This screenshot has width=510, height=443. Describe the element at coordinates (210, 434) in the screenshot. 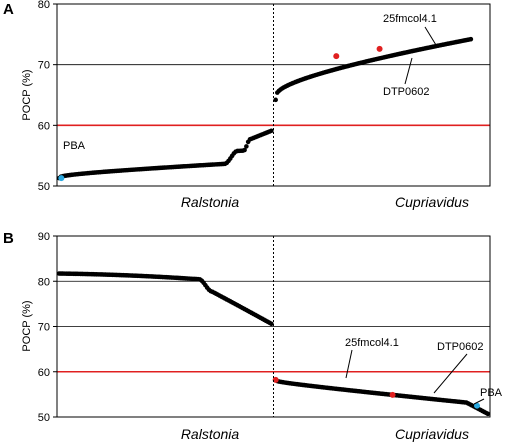

I see `panel-b-group-label-ralstonia: Ralstonia` at that location.